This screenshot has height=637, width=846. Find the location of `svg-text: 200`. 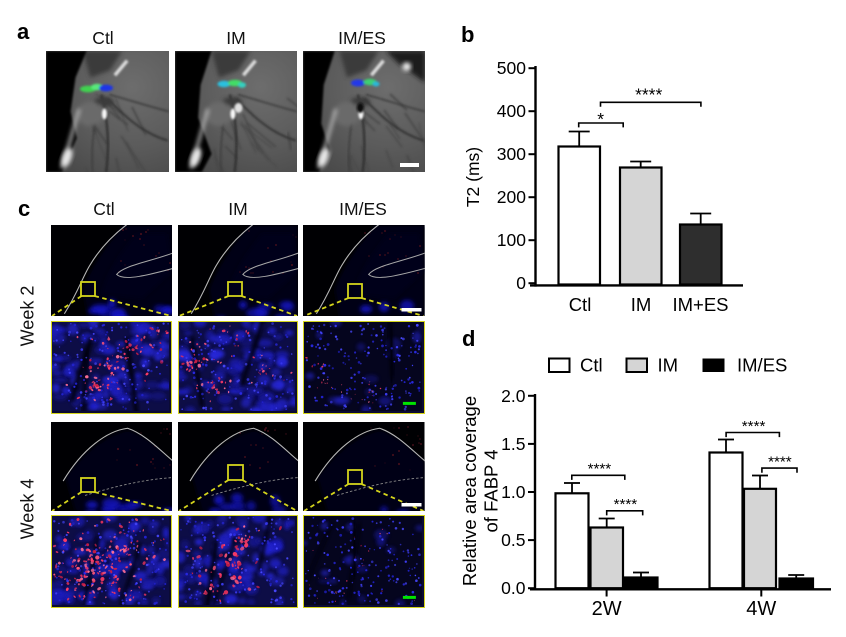

svg-text: 200 is located at coordinates (511, 197).